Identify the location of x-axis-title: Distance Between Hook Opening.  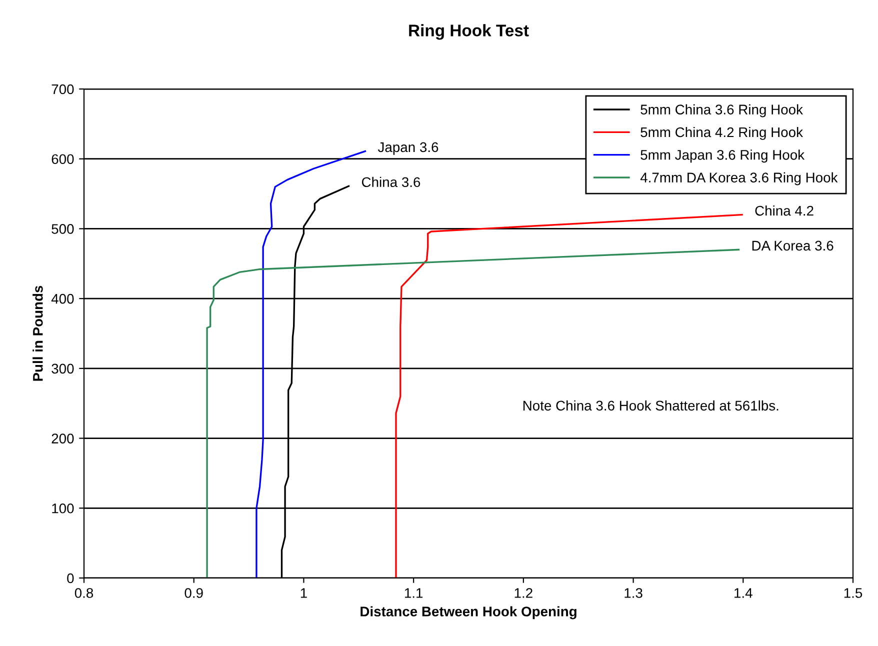
(468, 613).